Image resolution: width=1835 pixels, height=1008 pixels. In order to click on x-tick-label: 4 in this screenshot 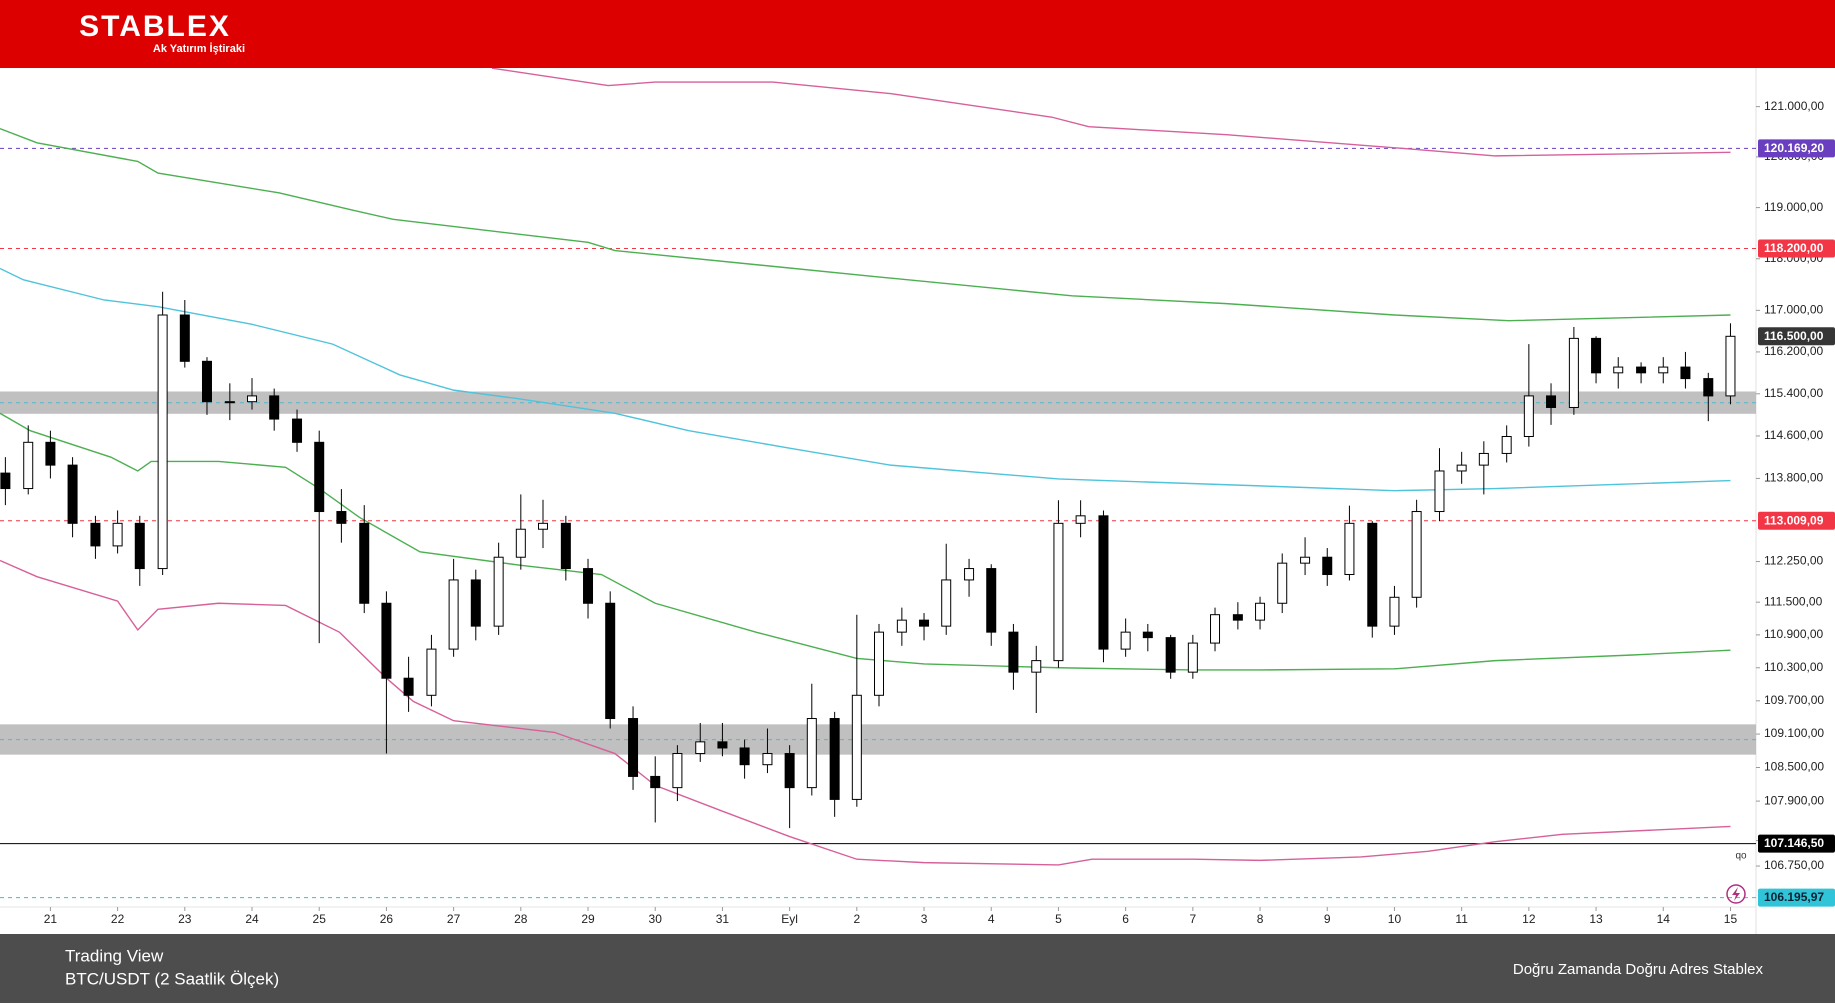, I will do `click(991, 919)`.